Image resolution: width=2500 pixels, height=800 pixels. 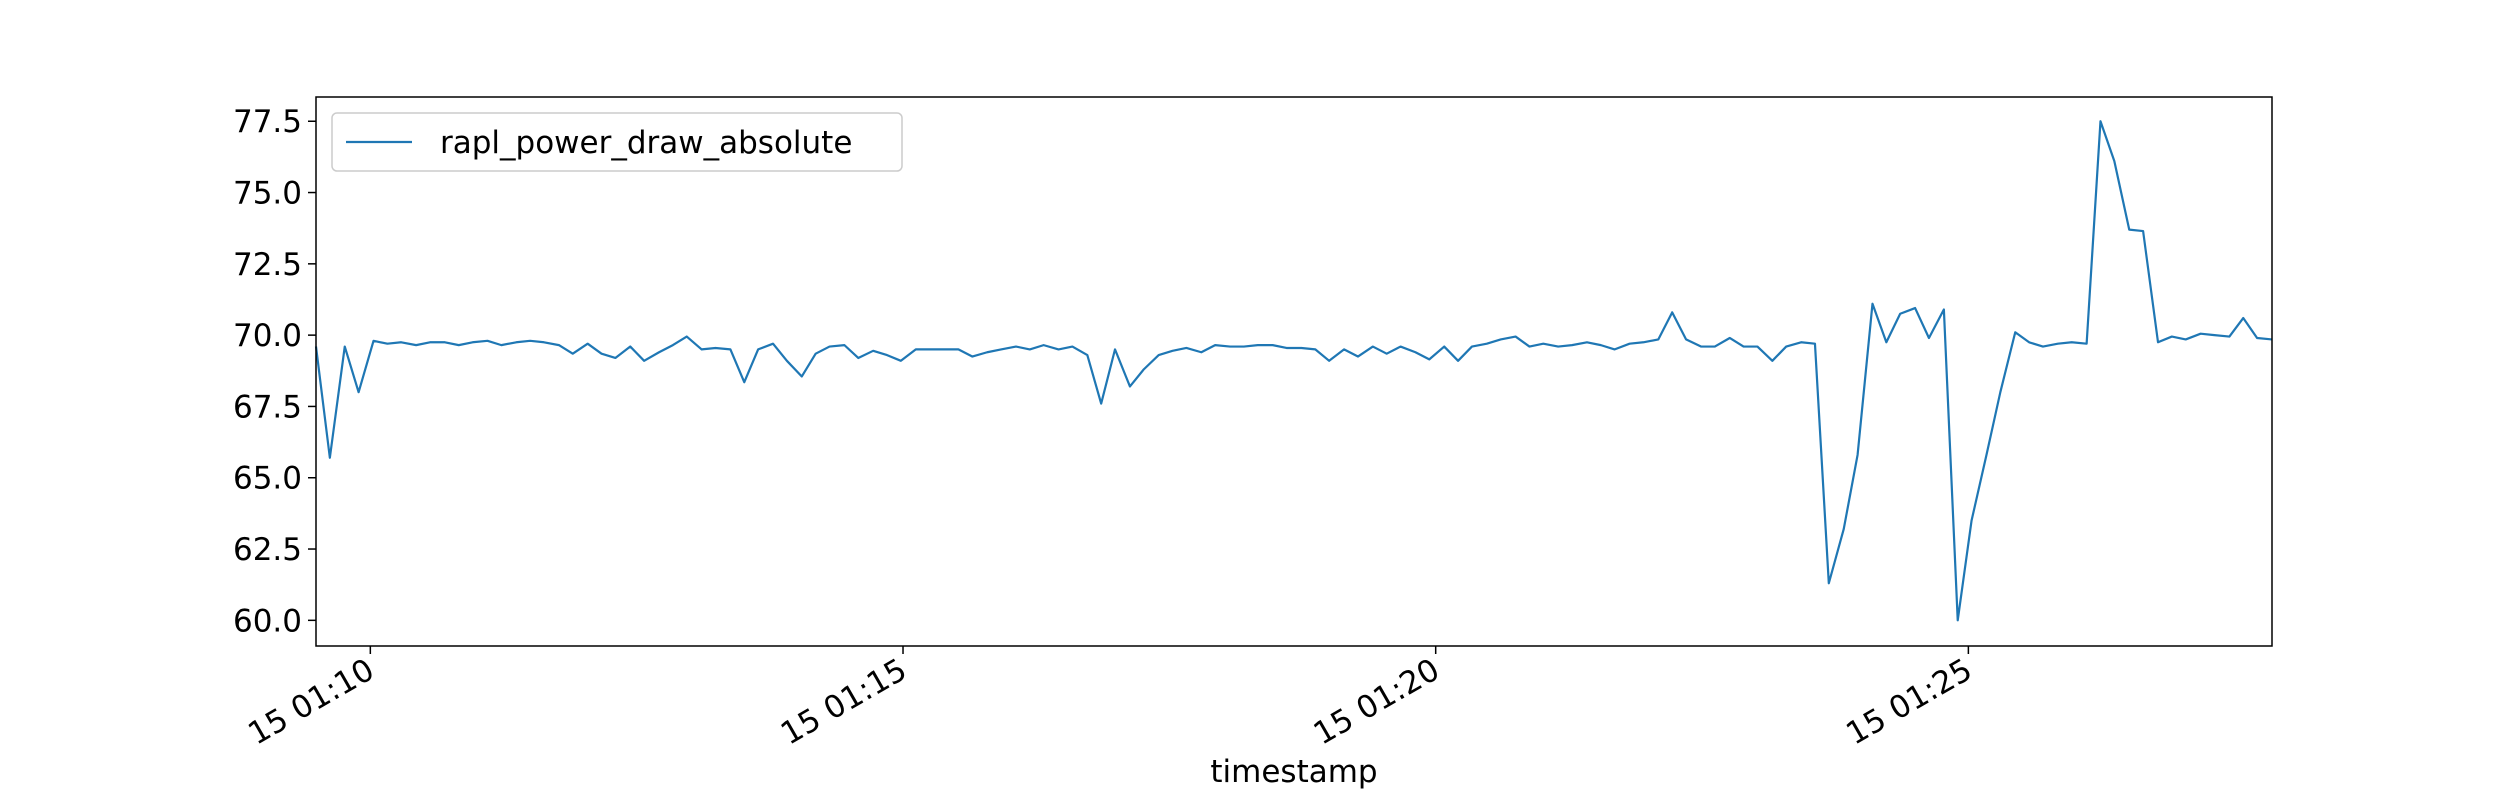 What do you see at coordinates (1377, 702) in the screenshot?
I see `x-tick-label: 15 01:20` at bounding box center [1377, 702].